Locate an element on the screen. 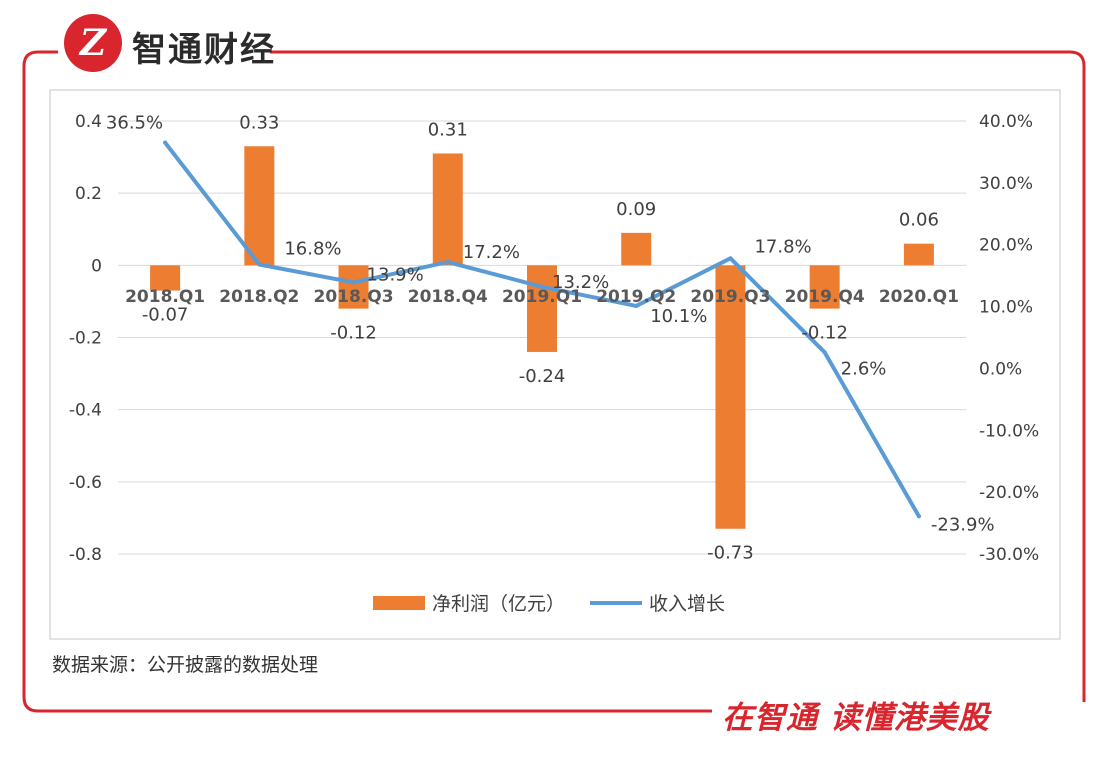  line-value-label: 10.1% is located at coordinates (678, 316).